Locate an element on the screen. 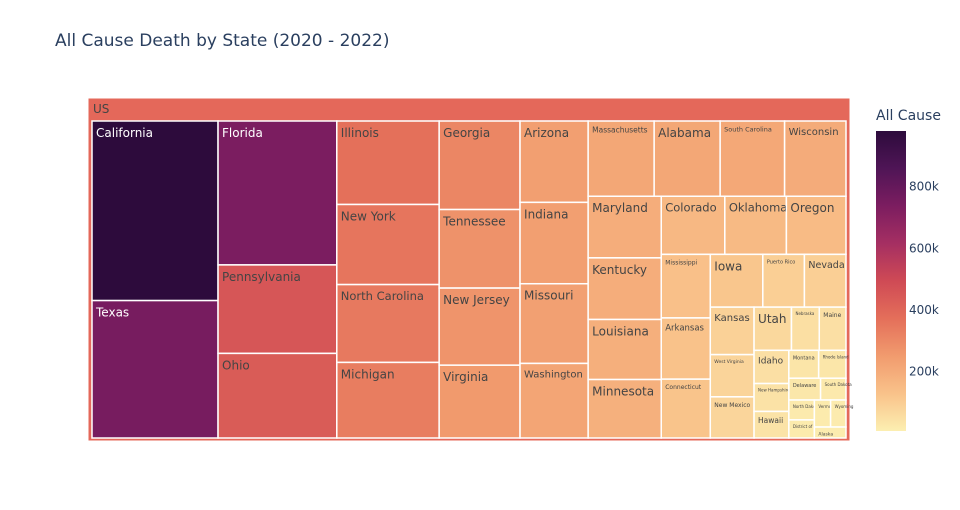 This screenshot has width=960, height=510. state-rect-west-virginia is located at coordinates (732, 375).